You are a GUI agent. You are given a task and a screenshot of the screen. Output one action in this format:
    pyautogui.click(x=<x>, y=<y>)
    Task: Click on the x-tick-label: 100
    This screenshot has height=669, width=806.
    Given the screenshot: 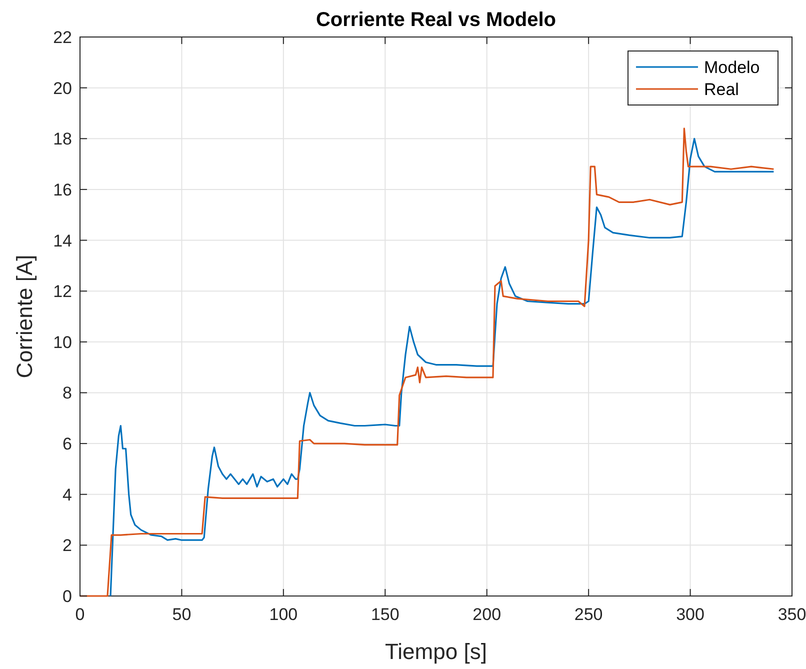 What is the action you would take?
    pyautogui.click(x=283, y=614)
    